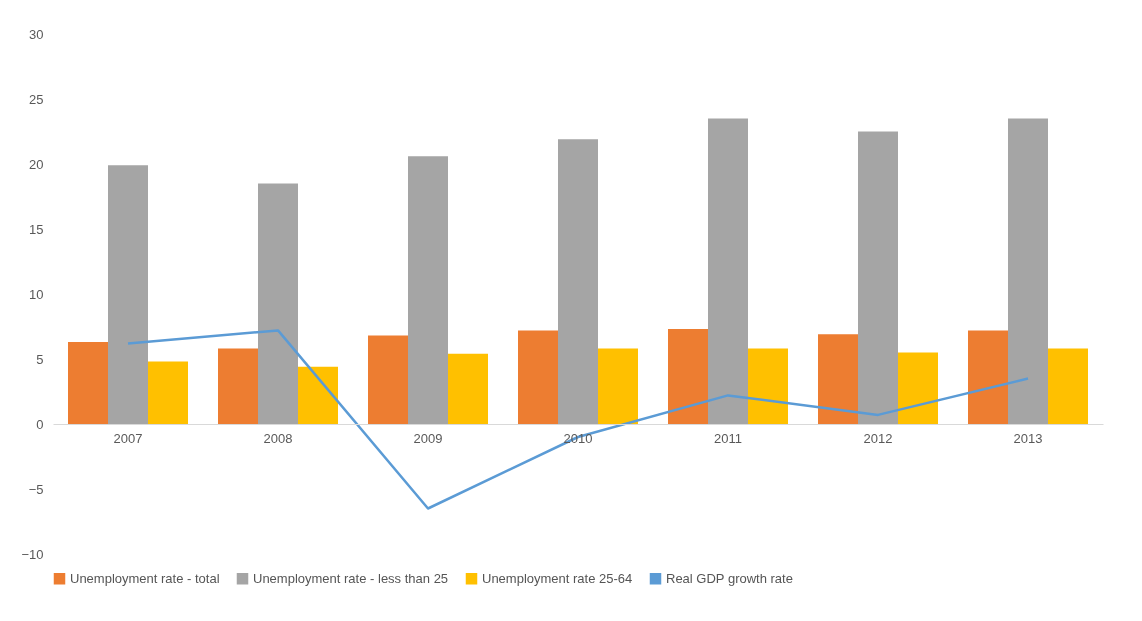 The width and height of the screenshot is (1142, 621). Describe the element at coordinates (36, 99) in the screenshot. I see `y-tick-label: 25` at that location.